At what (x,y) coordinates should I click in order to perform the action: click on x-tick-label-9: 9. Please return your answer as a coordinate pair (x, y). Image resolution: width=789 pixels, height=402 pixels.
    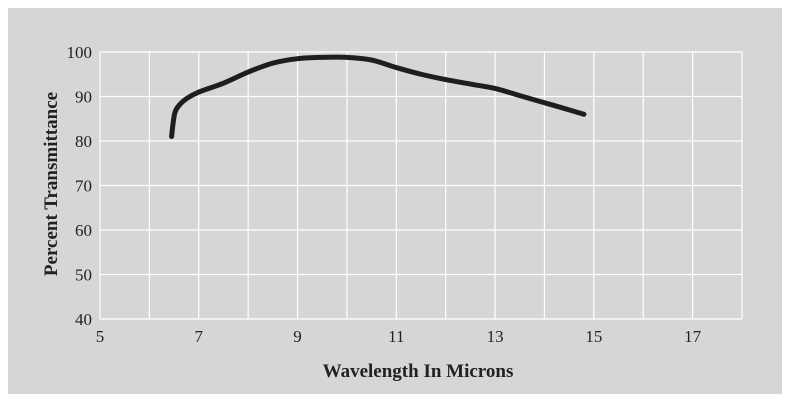
    Looking at the image, I should click on (297, 336).